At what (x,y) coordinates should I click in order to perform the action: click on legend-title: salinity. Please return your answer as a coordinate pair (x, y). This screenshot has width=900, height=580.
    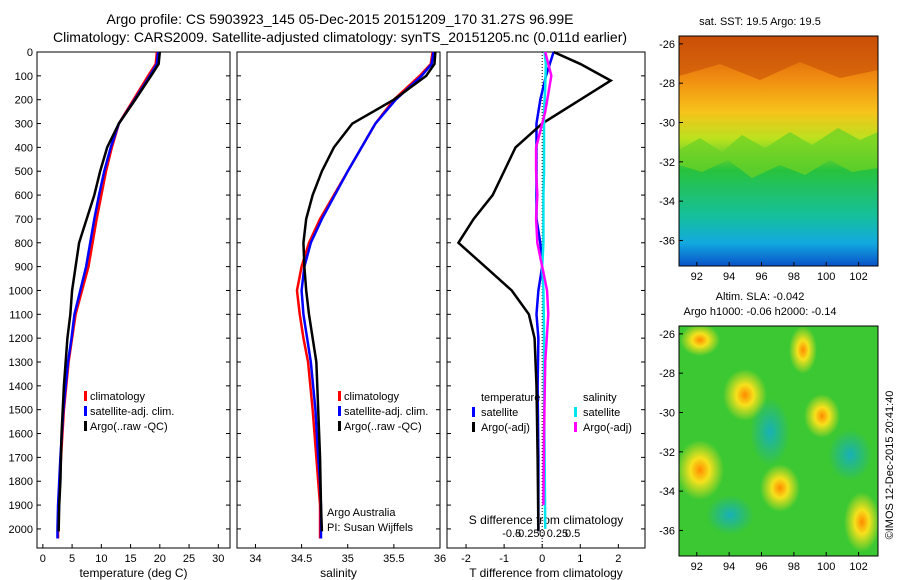
    Looking at the image, I should click on (600, 398).